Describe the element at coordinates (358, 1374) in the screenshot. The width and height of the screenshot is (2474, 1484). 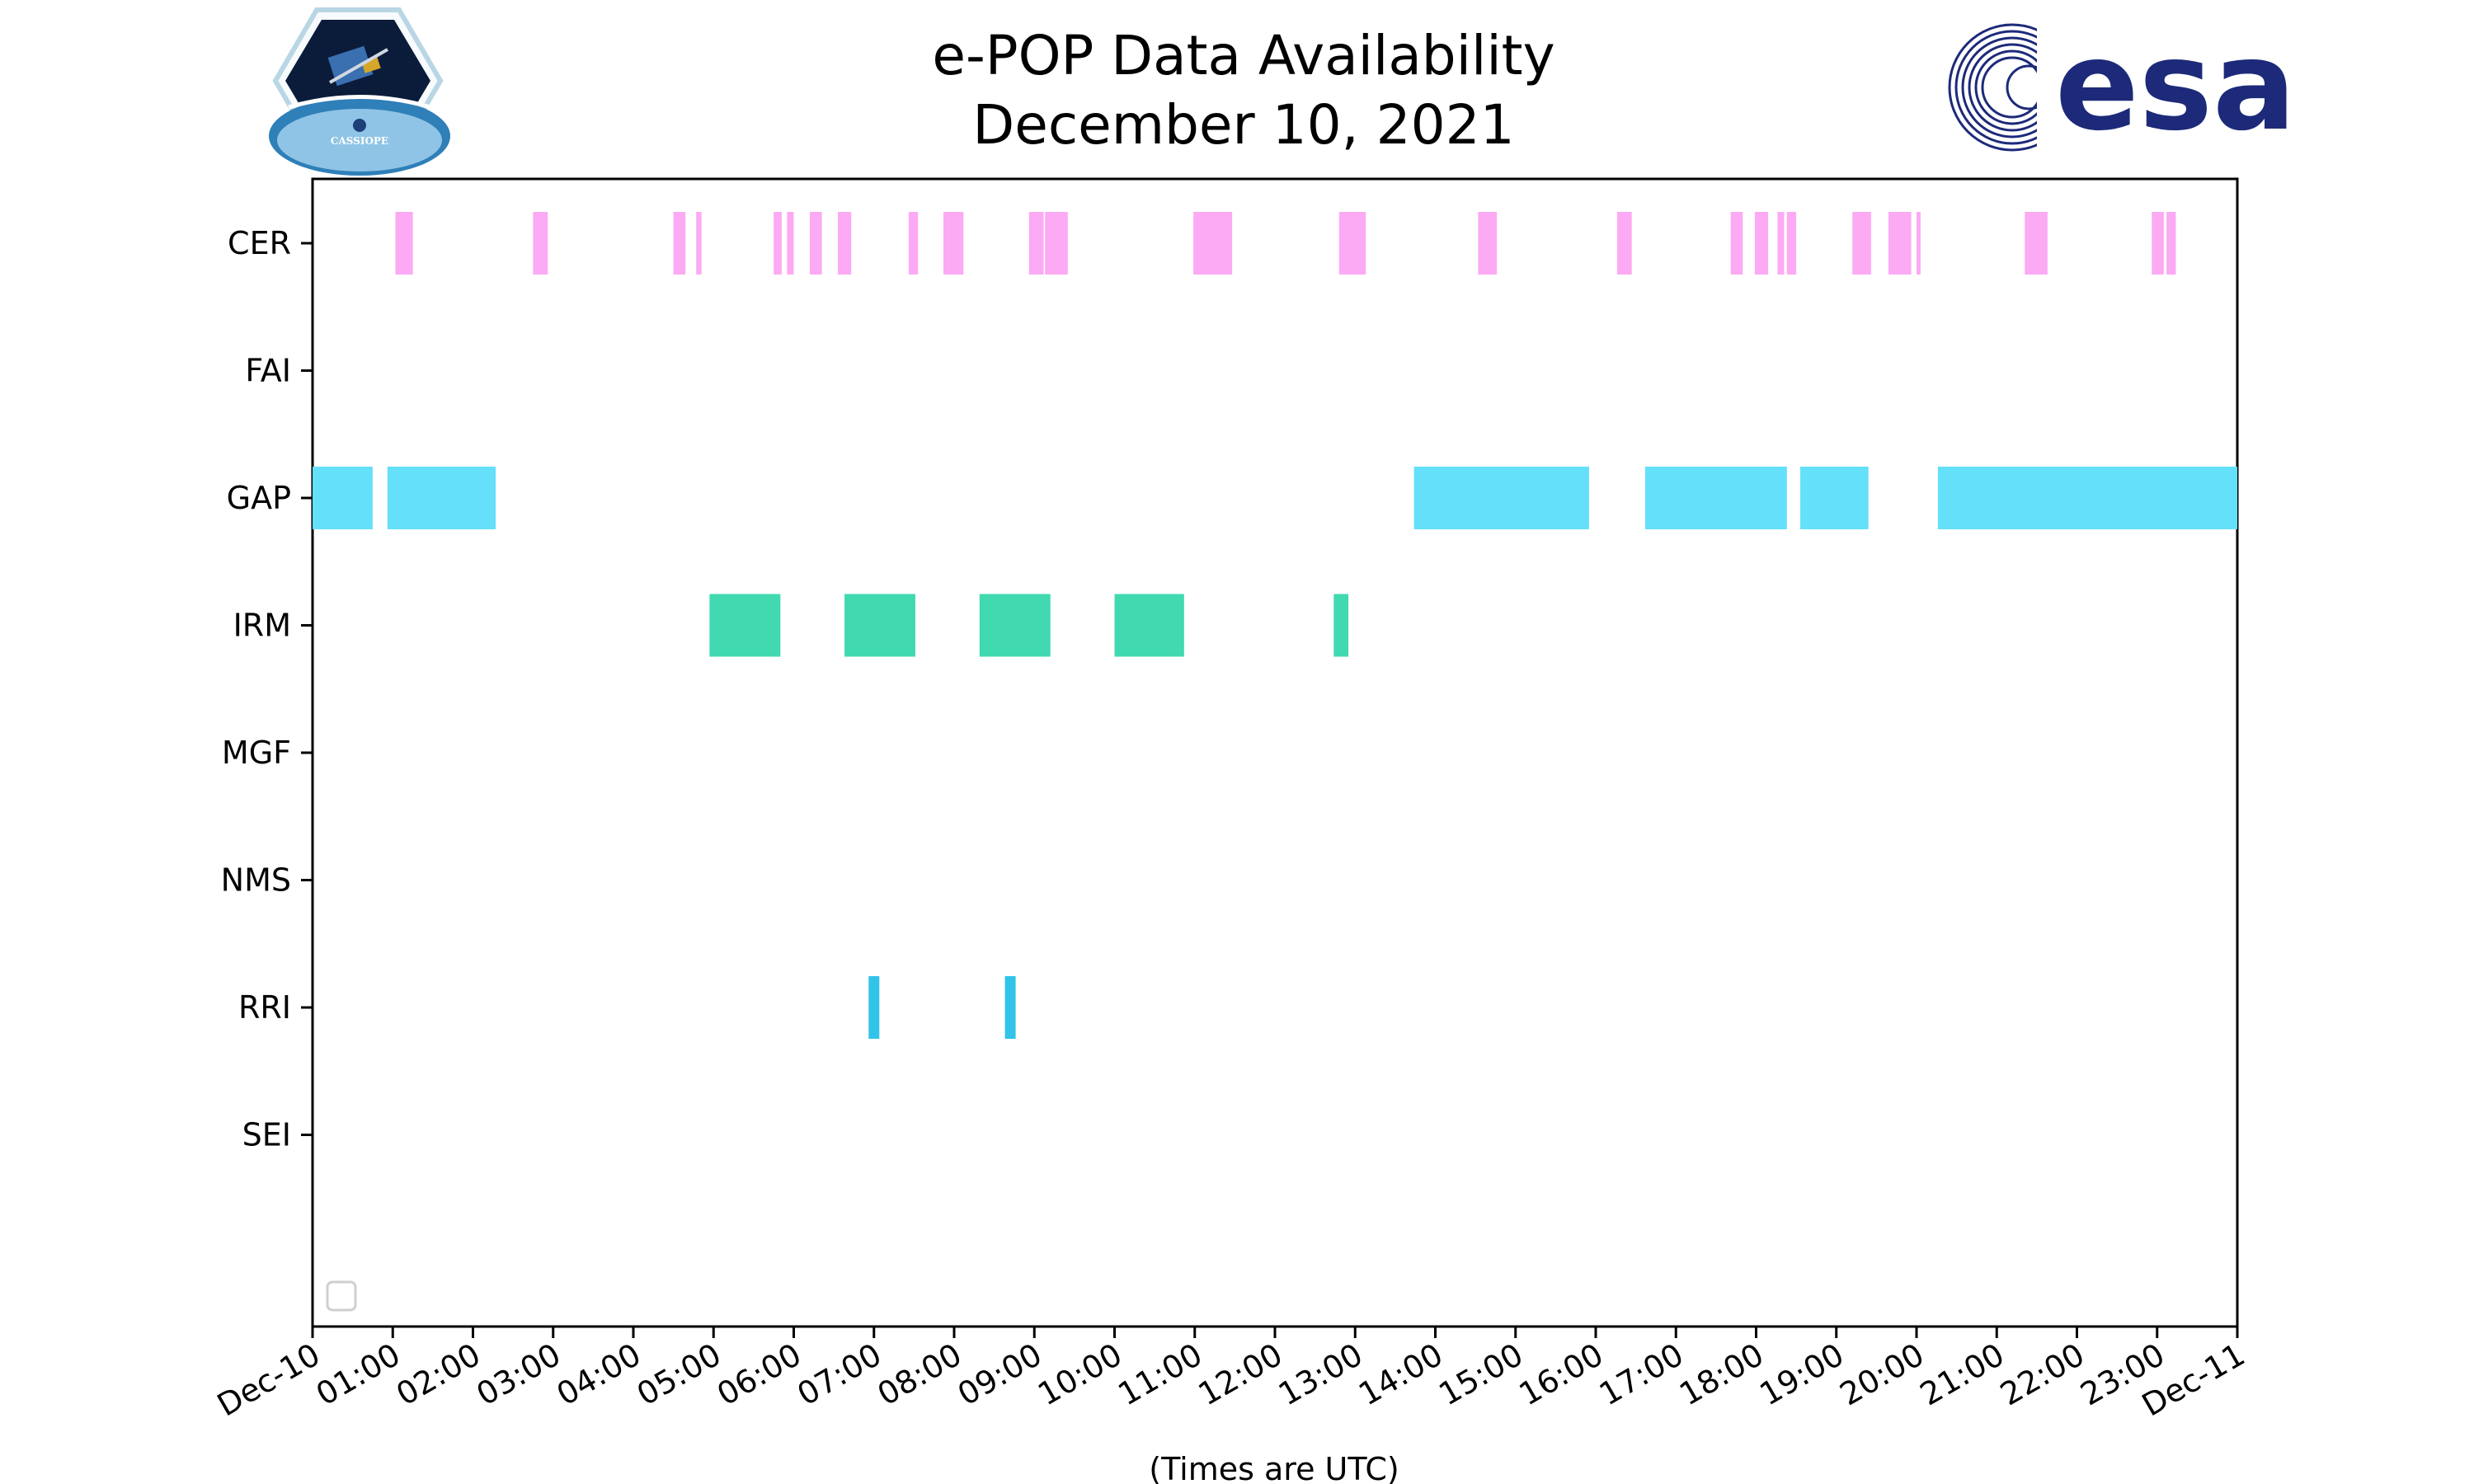
I see `x-tick-label-1: 01:00` at that location.